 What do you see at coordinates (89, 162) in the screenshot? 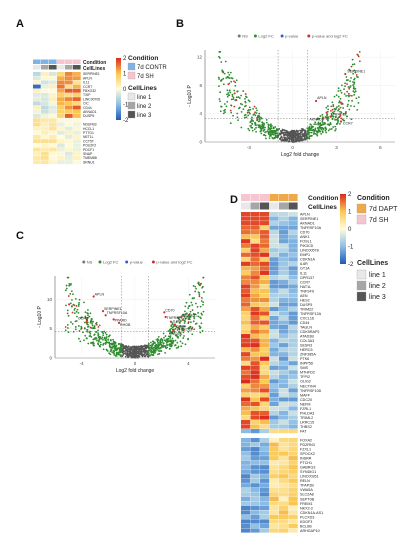
I see `gene-label: SRNU1` at bounding box center [89, 162].